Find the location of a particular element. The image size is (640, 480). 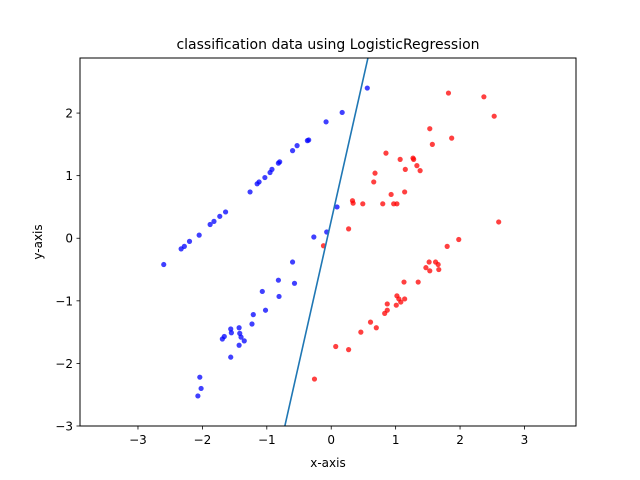

y-tick-label: −3 is located at coordinates (64, 427).